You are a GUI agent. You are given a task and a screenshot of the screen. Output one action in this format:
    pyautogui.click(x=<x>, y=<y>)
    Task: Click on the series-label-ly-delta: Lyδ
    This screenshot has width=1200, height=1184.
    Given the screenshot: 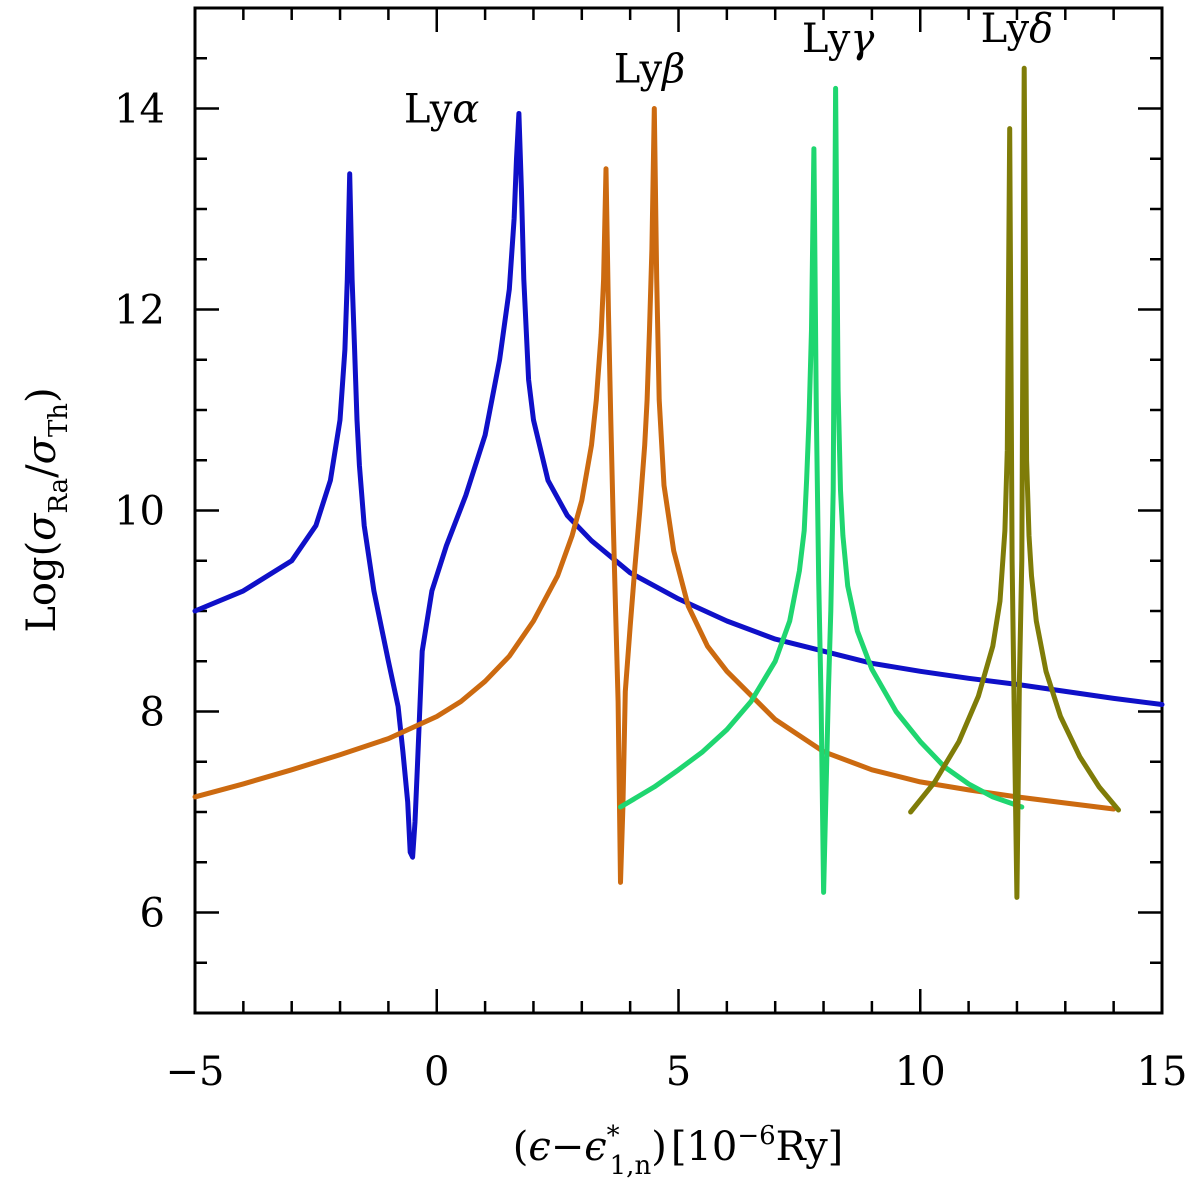 What is the action you would take?
    pyautogui.click(x=1017, y=29)
    